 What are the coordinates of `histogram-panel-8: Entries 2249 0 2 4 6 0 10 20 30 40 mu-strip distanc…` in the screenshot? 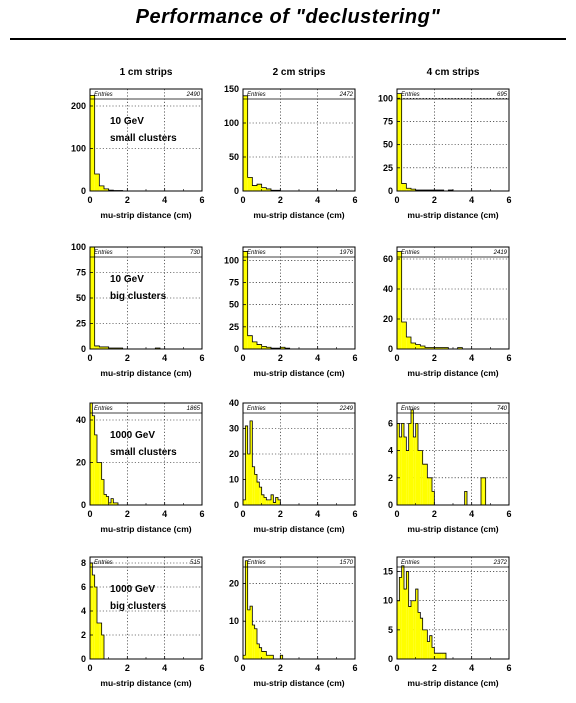 It's located at (293, 466).